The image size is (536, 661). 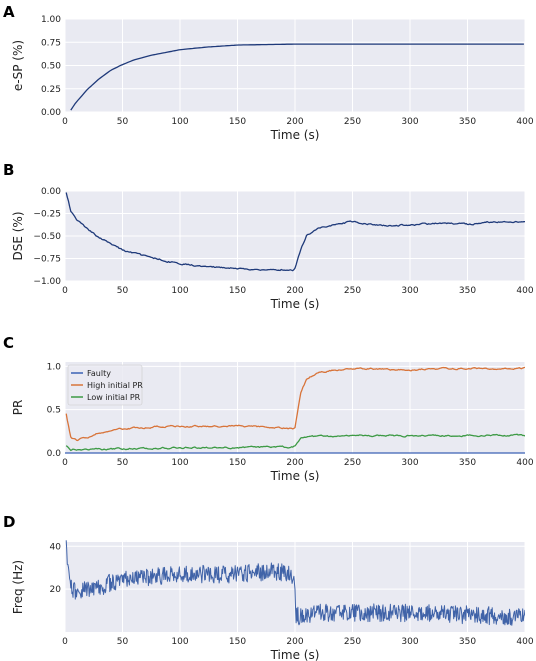 I want to click on panel-letter: C, so click(x=8, y=343).